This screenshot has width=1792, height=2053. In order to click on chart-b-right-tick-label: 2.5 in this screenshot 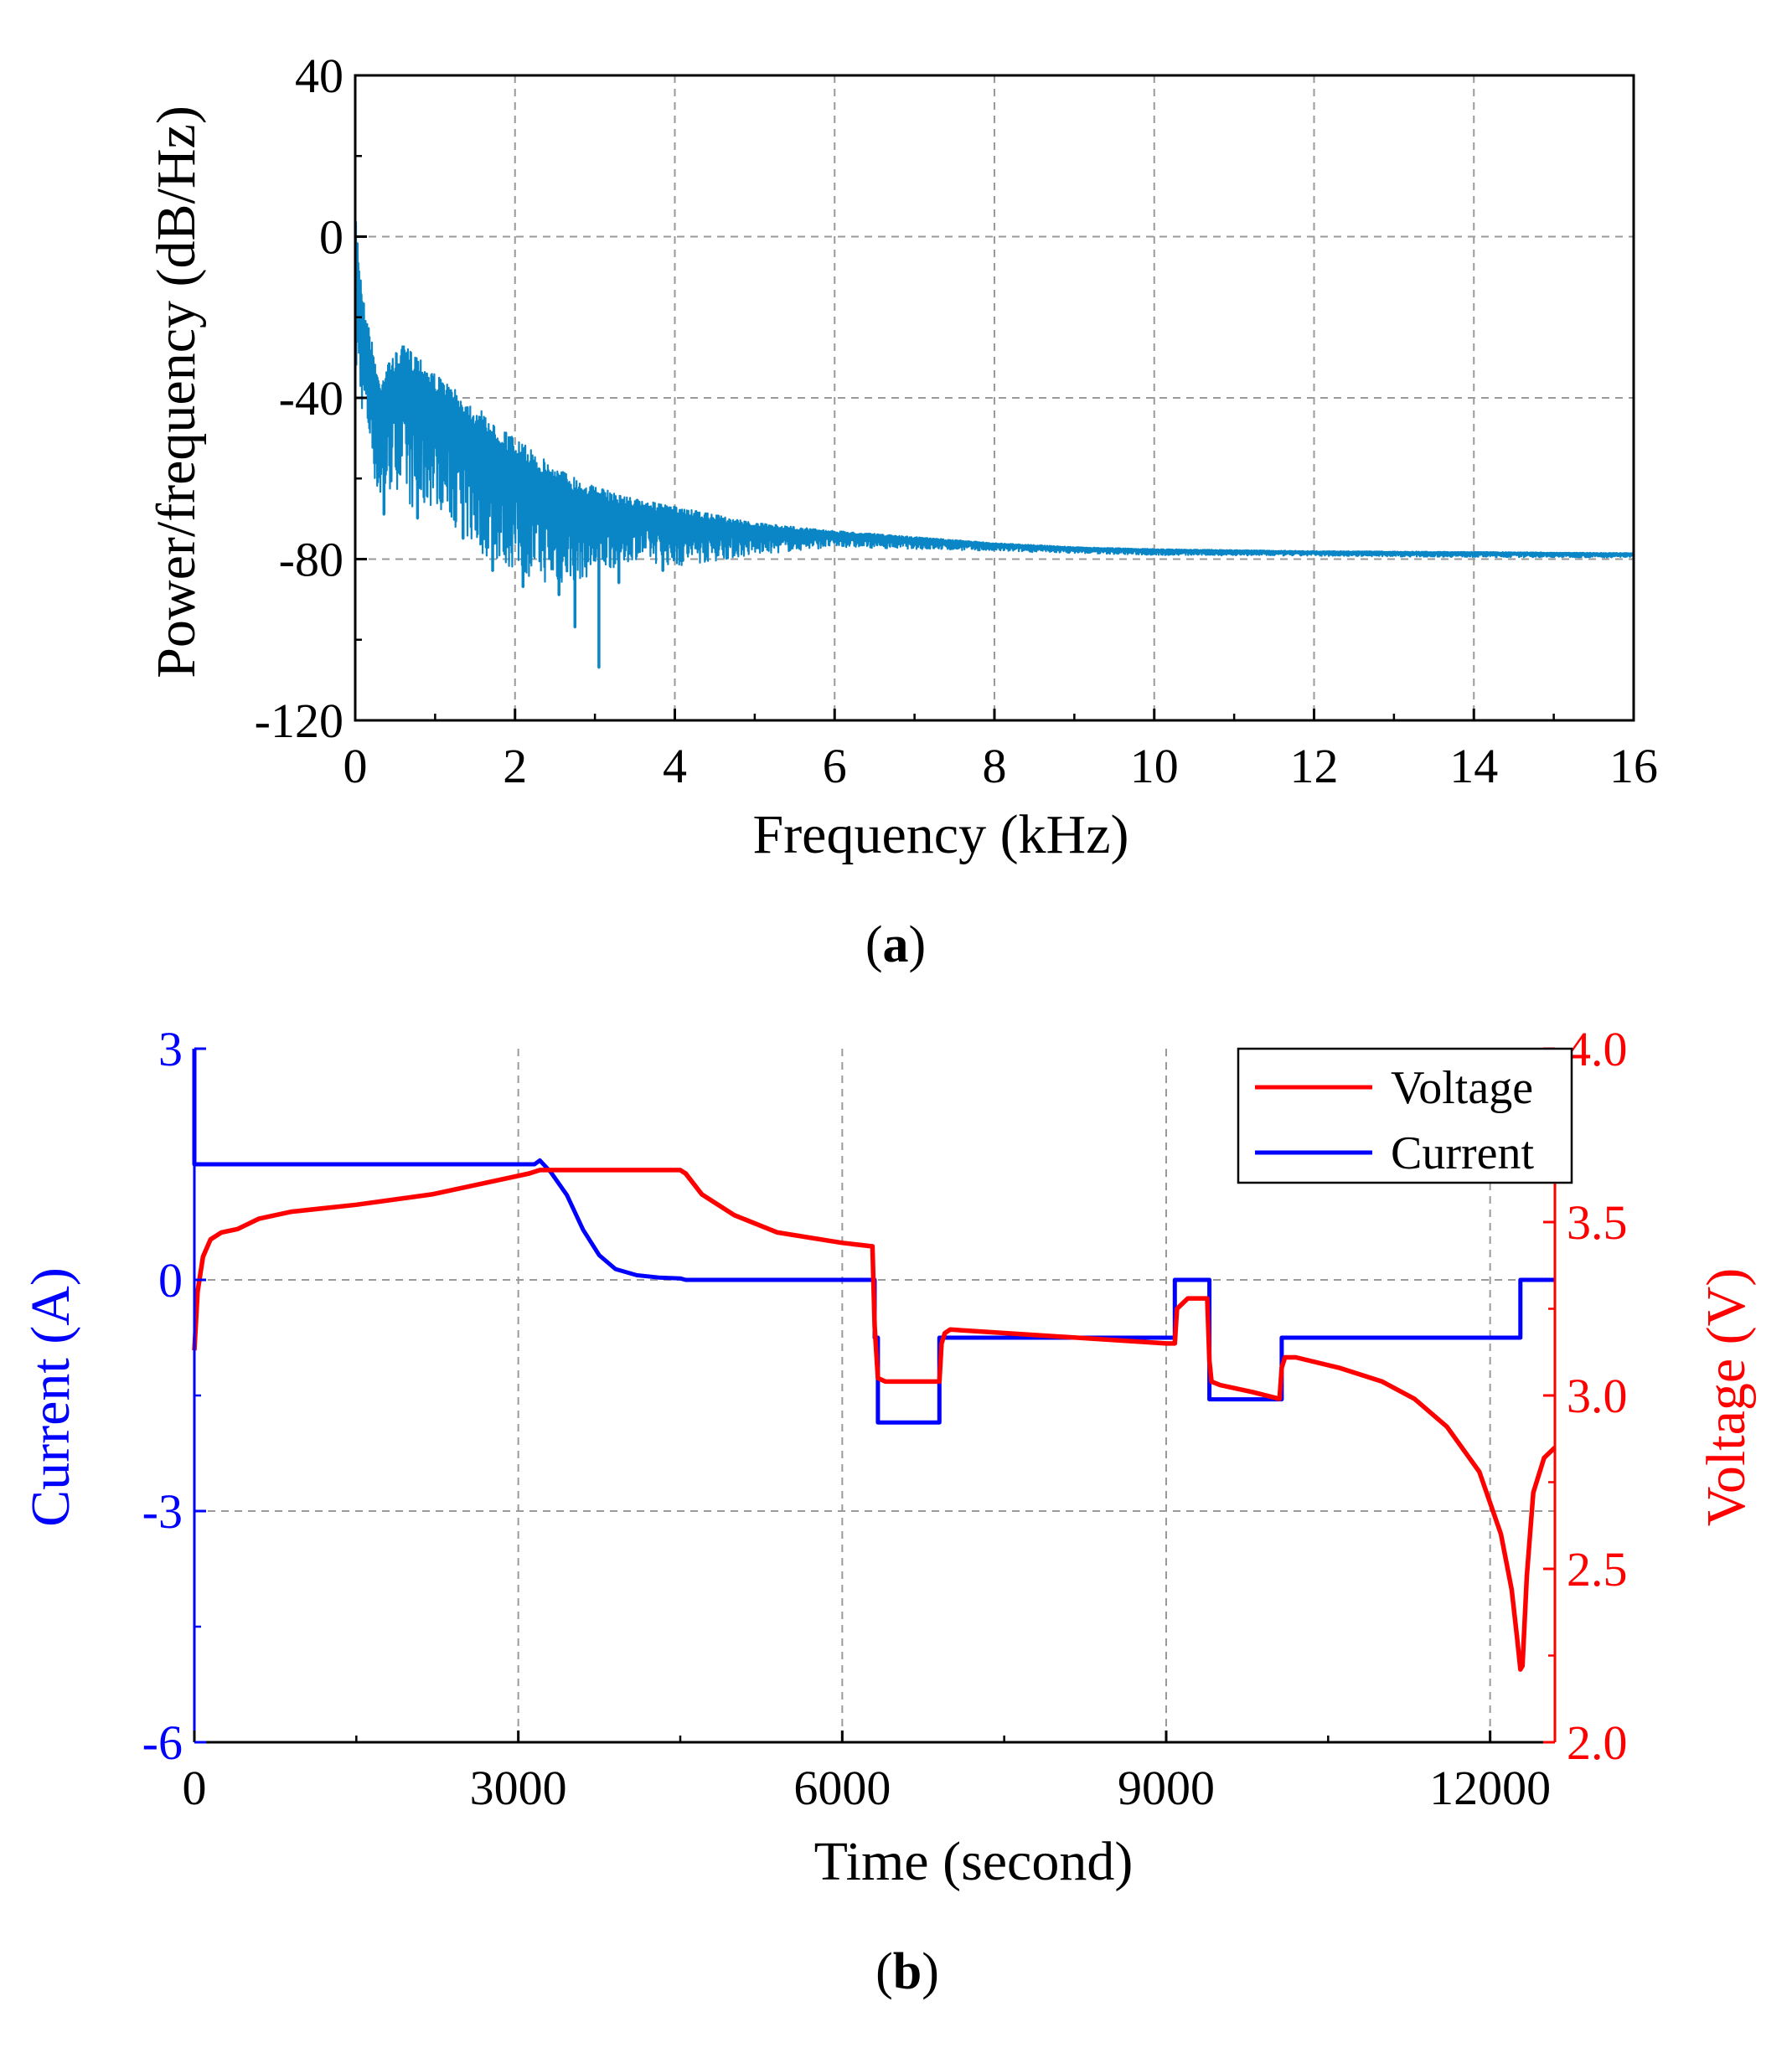, I will do `click(1597, 1569)`.